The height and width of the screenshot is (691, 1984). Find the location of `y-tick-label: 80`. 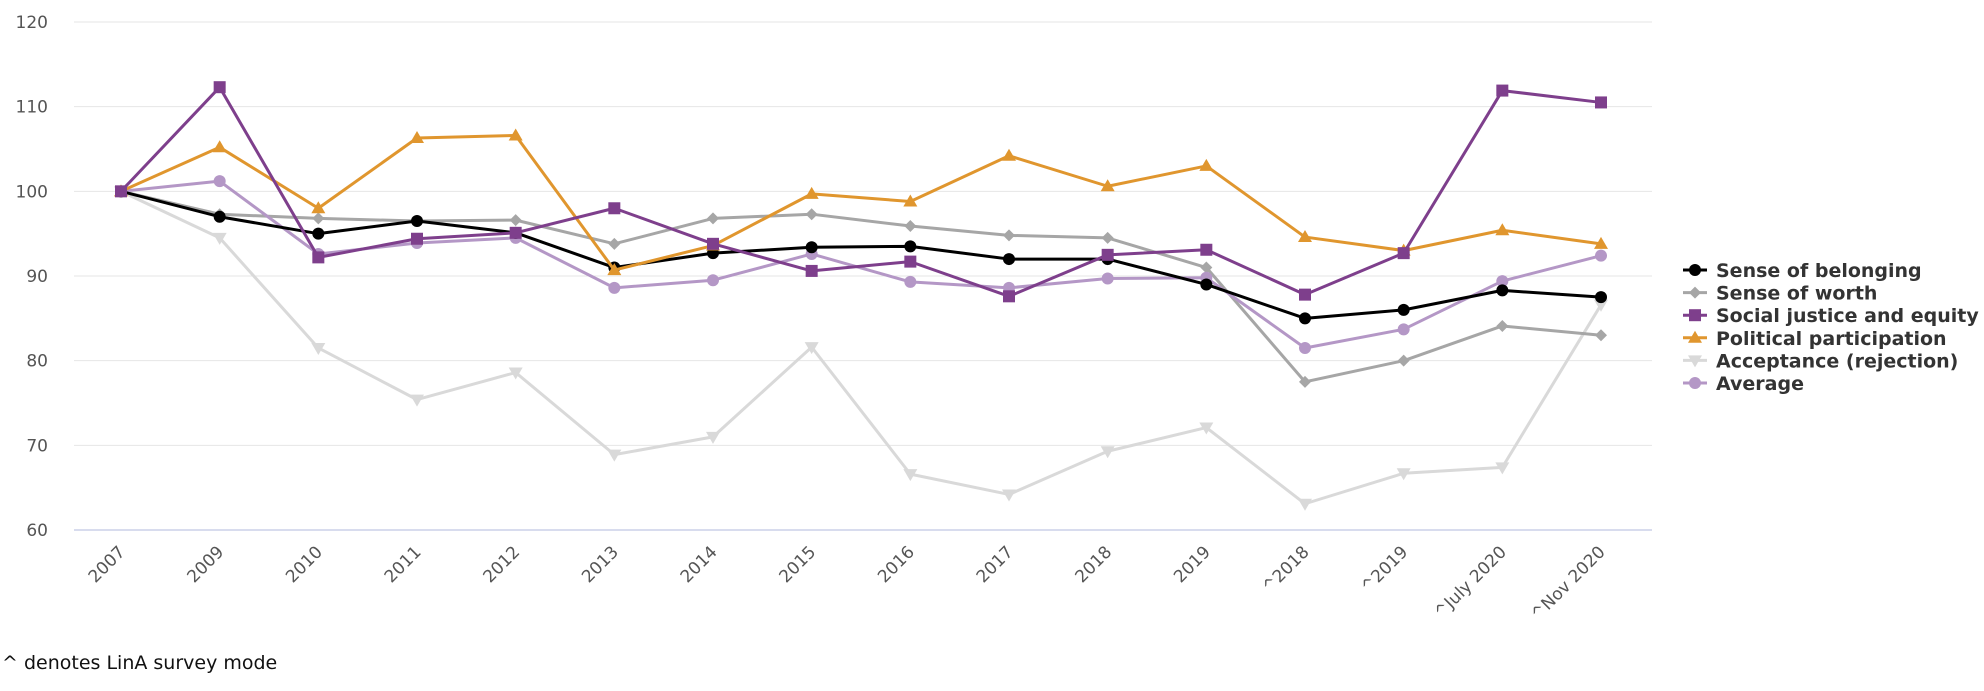

y-tick-label: 80 is located at coordinates (37, 362).